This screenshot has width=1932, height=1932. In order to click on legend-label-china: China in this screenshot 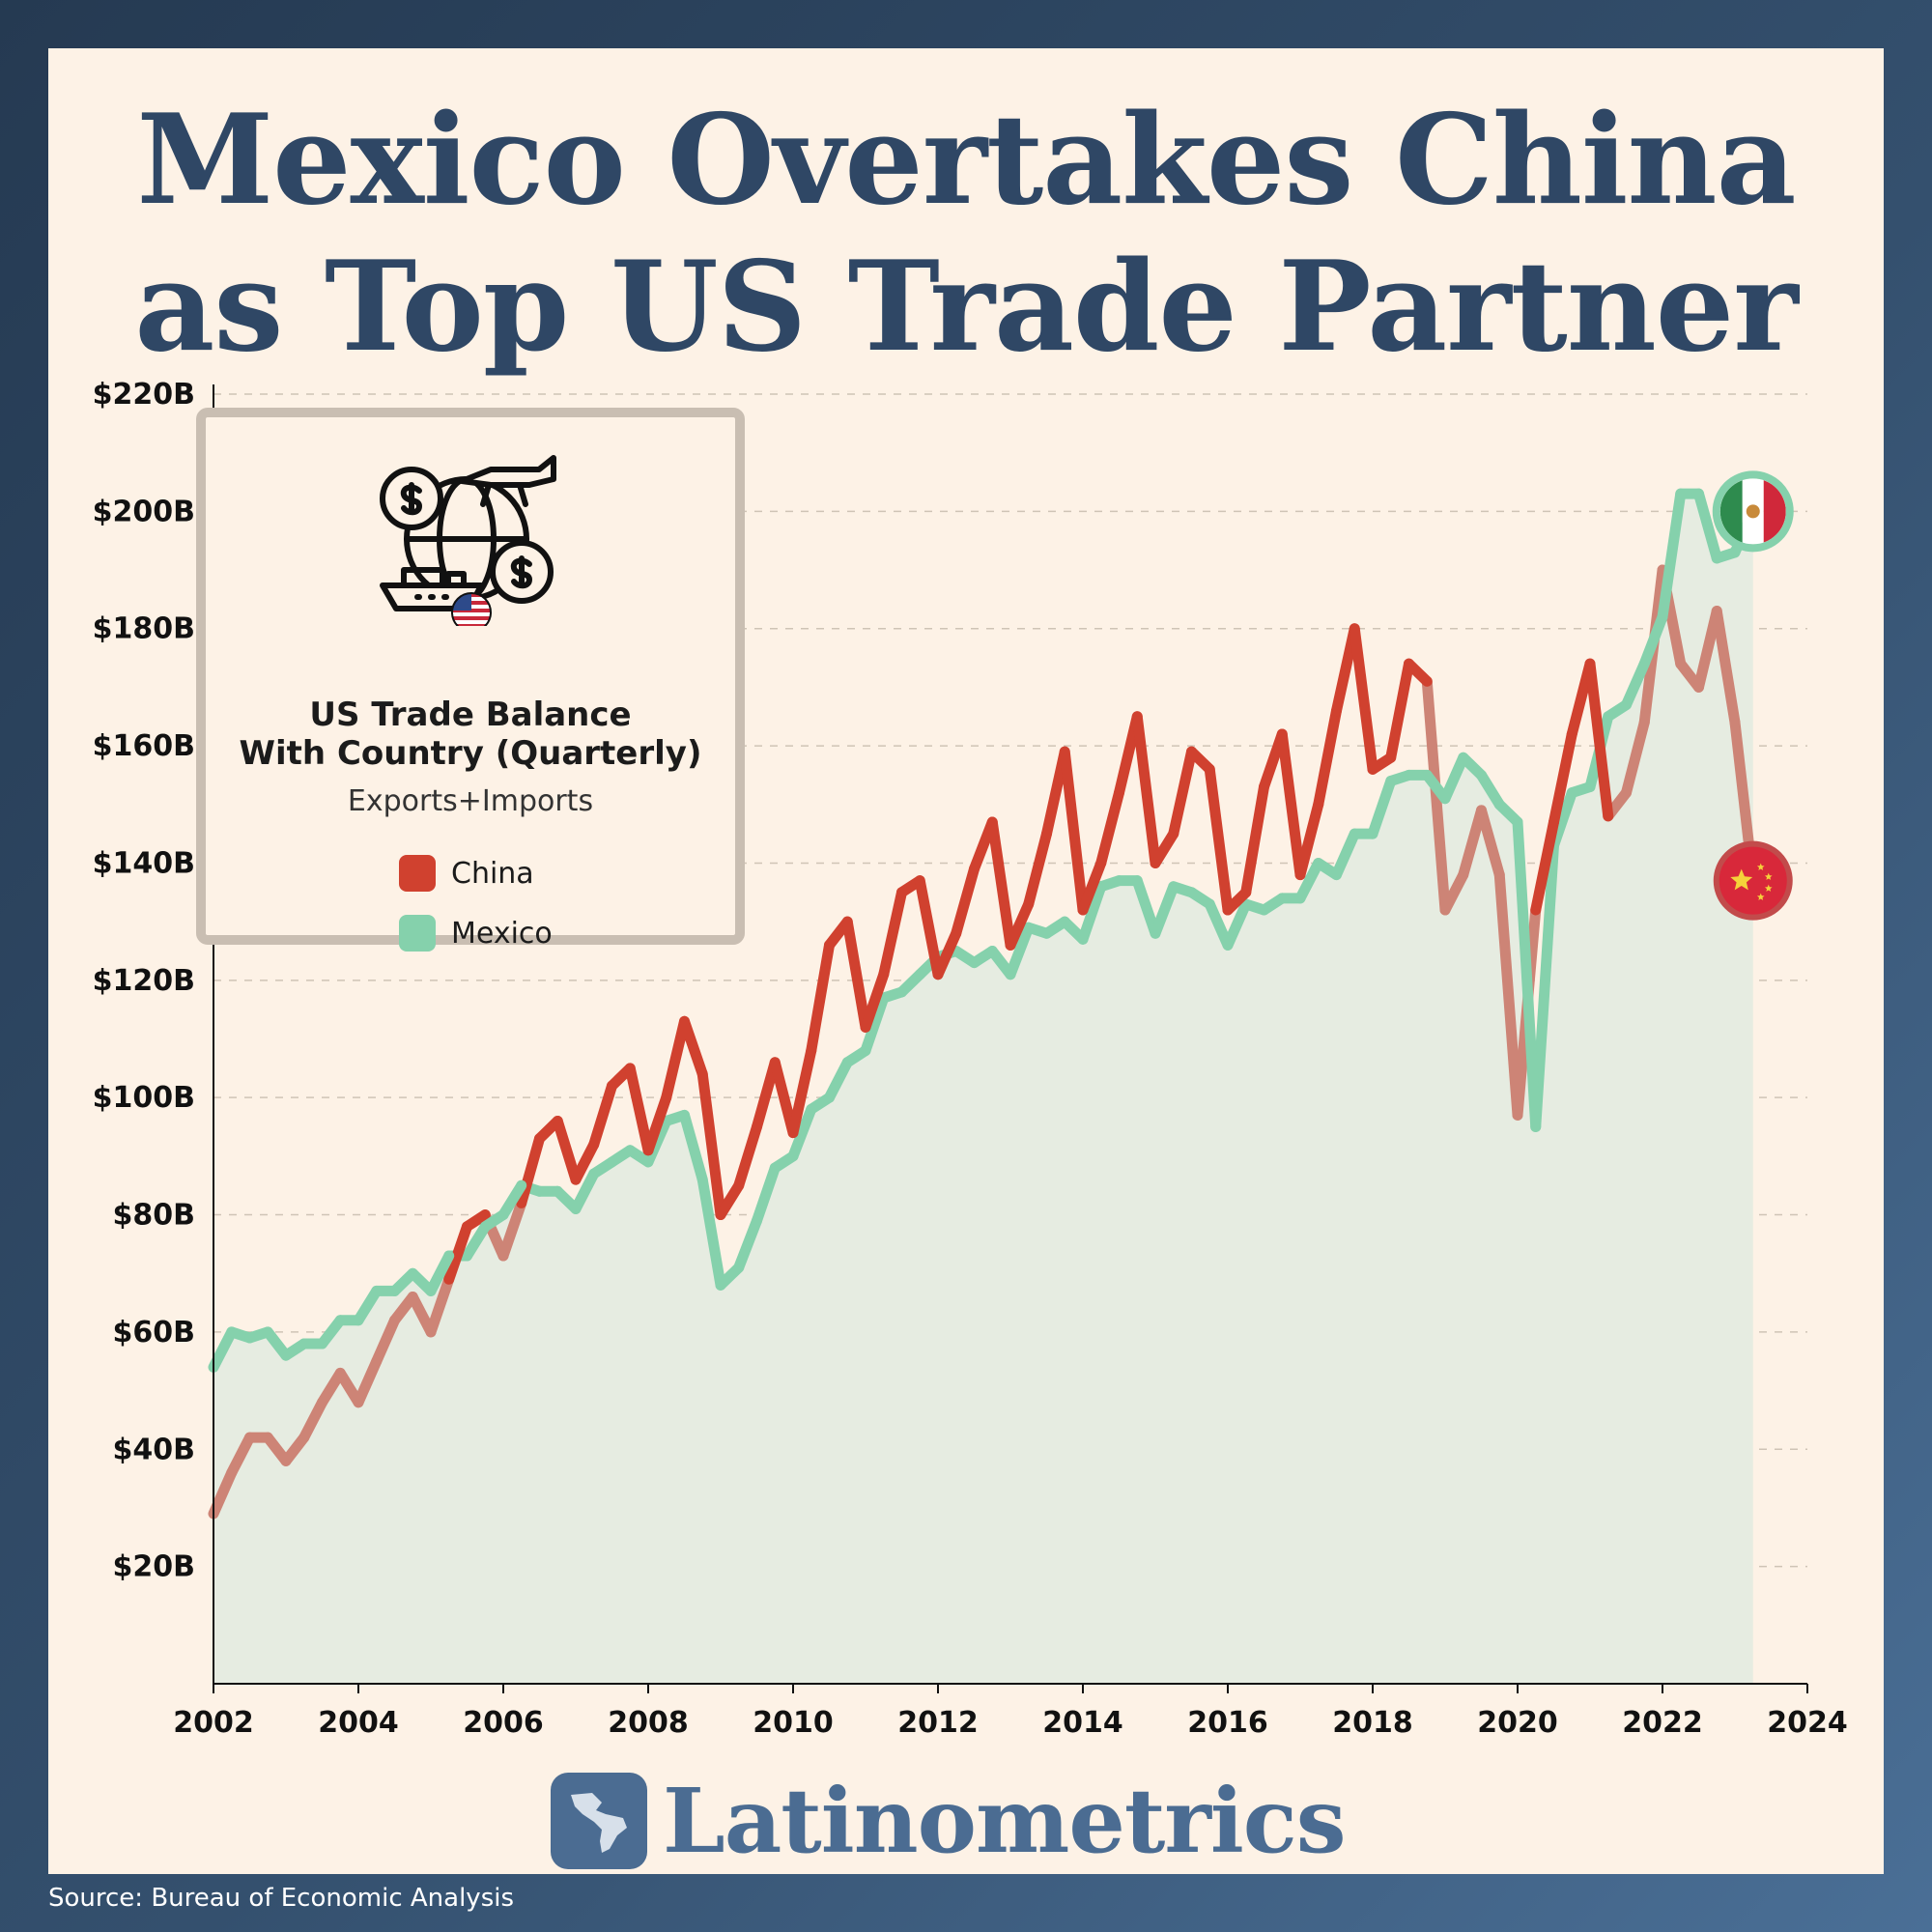, I will do `click(492, 873)`.